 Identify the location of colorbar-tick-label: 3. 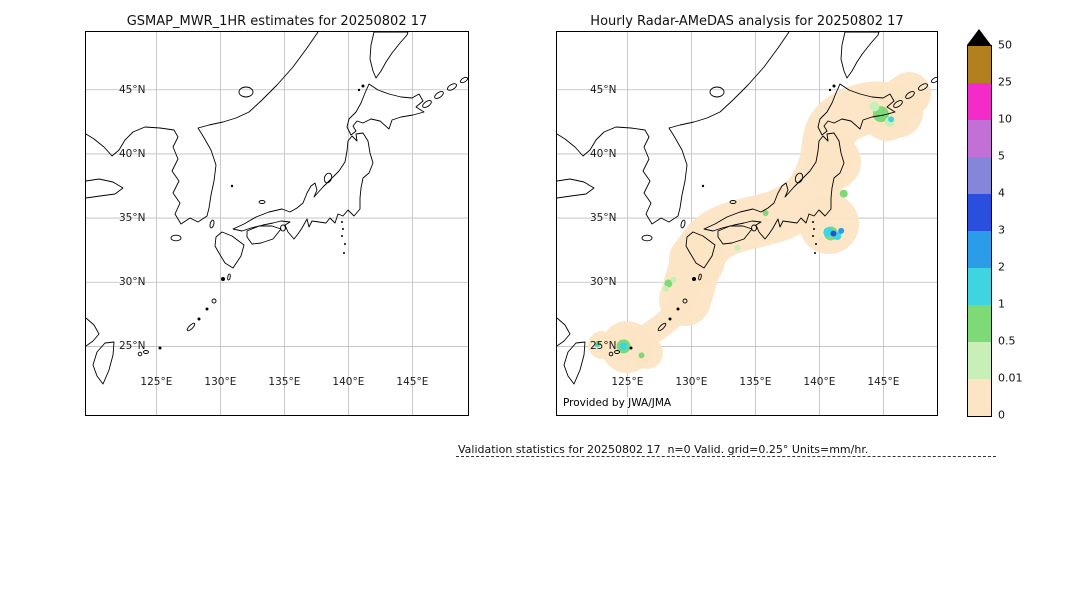
(1001, 230).